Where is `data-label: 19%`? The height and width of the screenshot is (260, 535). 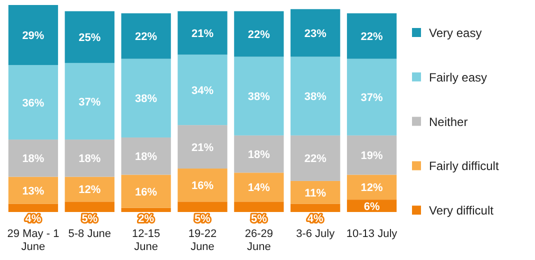
data-label: 19% is located at coordinates (372, 156).